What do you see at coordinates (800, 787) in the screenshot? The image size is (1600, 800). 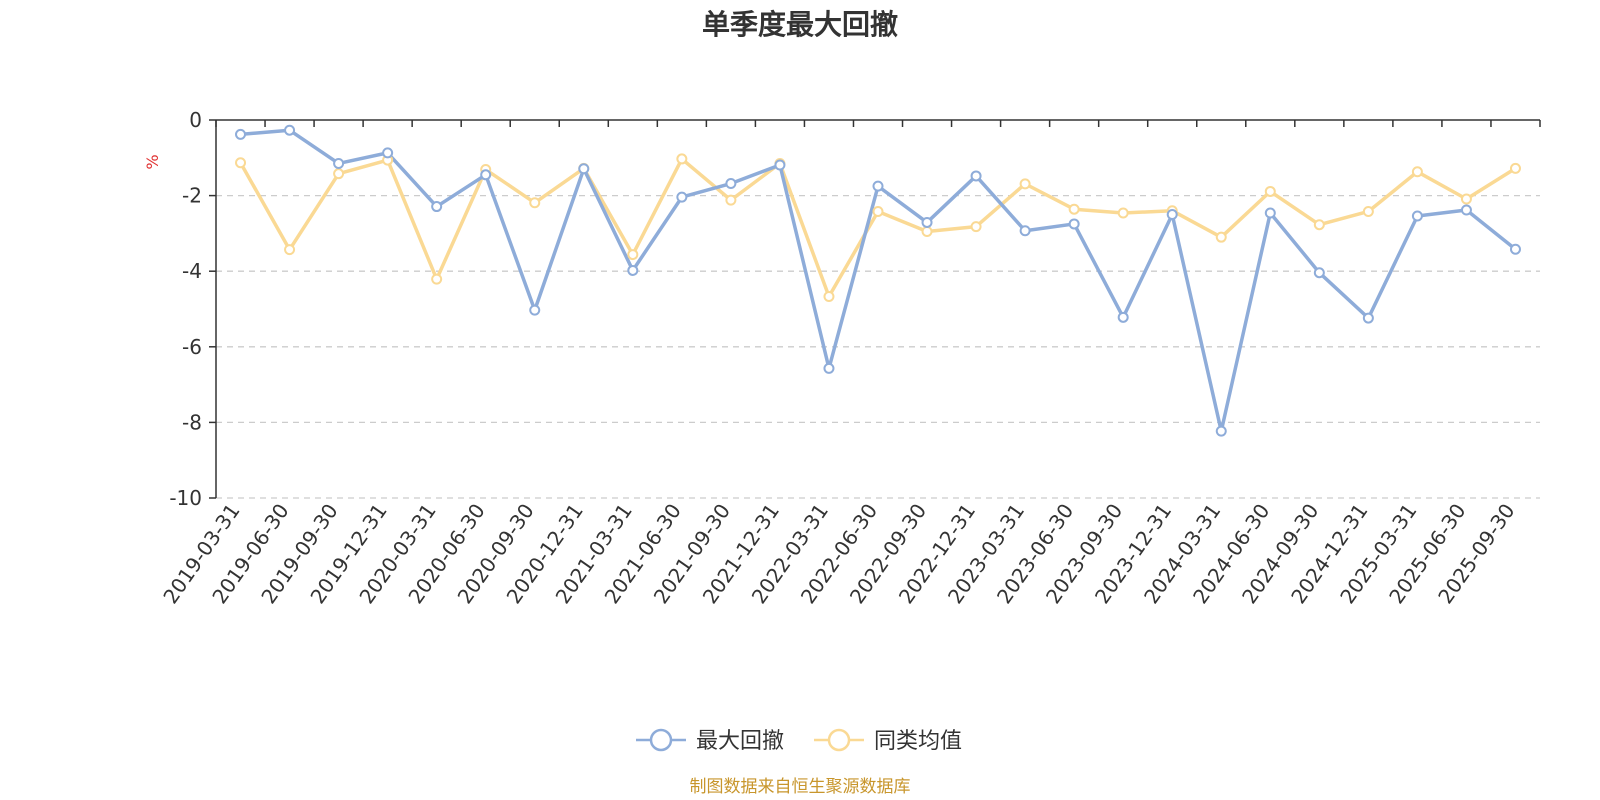 I see `data-source-note: 制图数据来自恒生聚源数据库` at bounding box center [800, 787].